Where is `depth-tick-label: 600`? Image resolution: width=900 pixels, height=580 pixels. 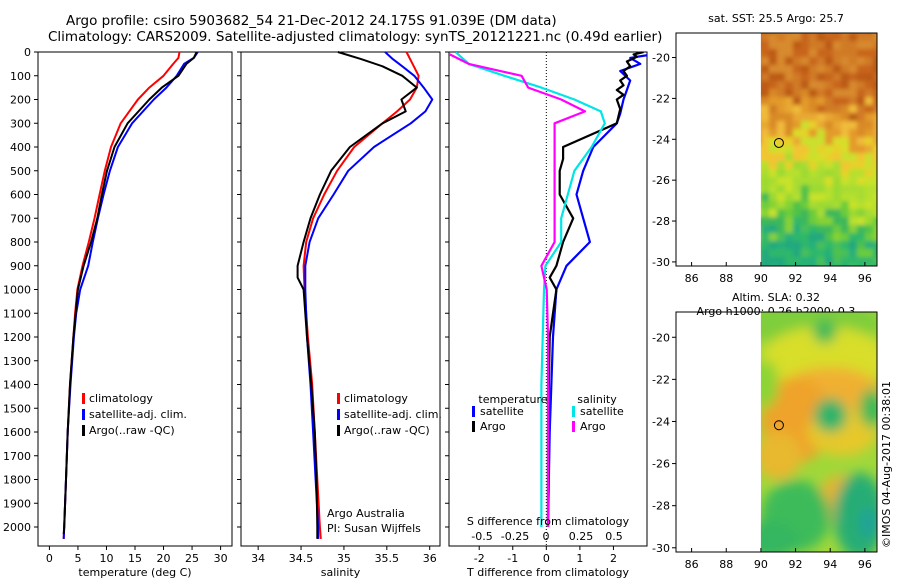
depth-tick-label: 600 is located at coordinates (20, 195).